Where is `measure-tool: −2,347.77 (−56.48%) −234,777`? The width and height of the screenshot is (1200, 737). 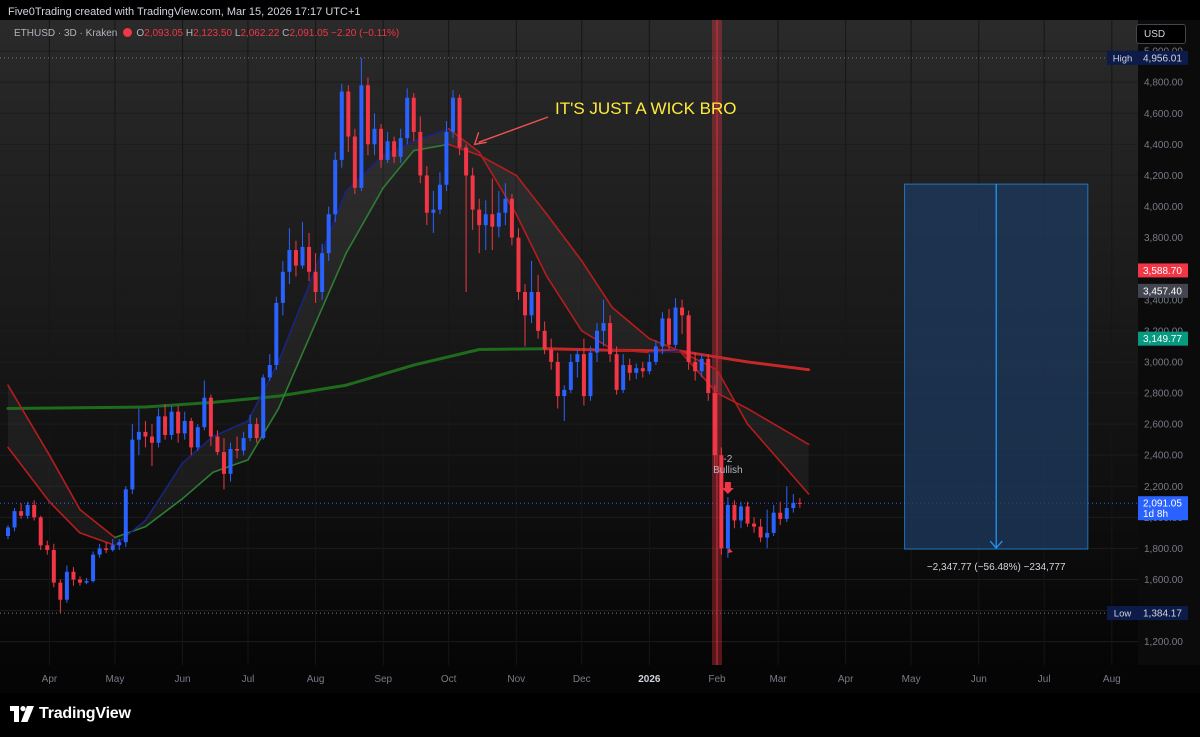 measure-tool: −2,347.77 (−56.48%) −234,777 is located at coordinates (996, 378).